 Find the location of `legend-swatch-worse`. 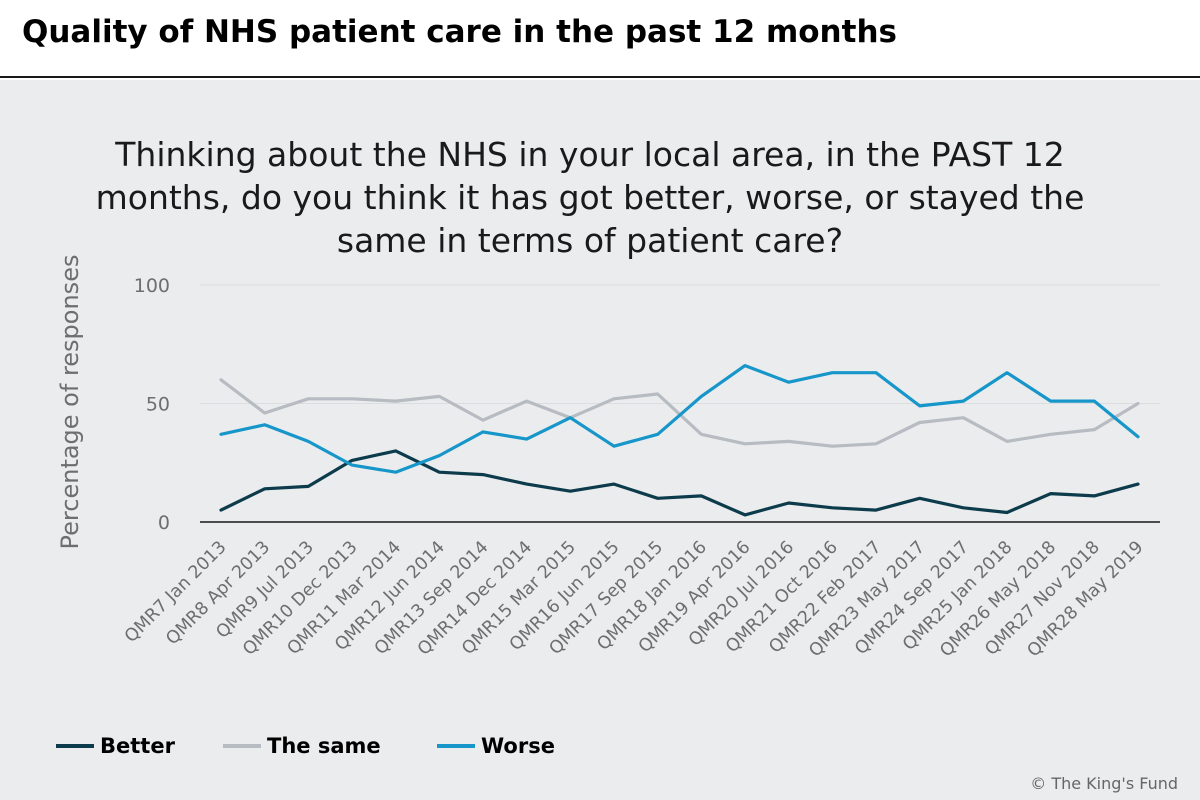

legend-swatch-worse is located at coordinates (456, 746).